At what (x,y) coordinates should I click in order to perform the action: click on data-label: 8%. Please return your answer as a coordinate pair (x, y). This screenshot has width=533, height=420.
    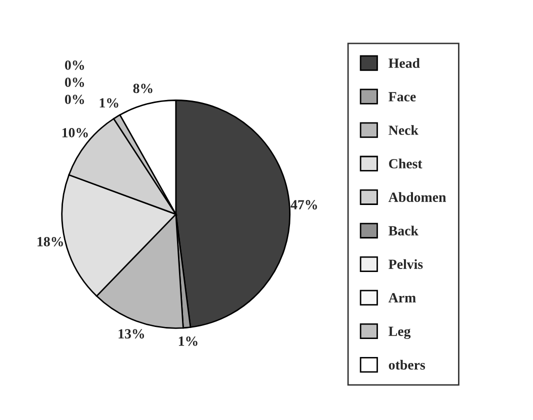
    Looking at the image, I should click on (142, 89).